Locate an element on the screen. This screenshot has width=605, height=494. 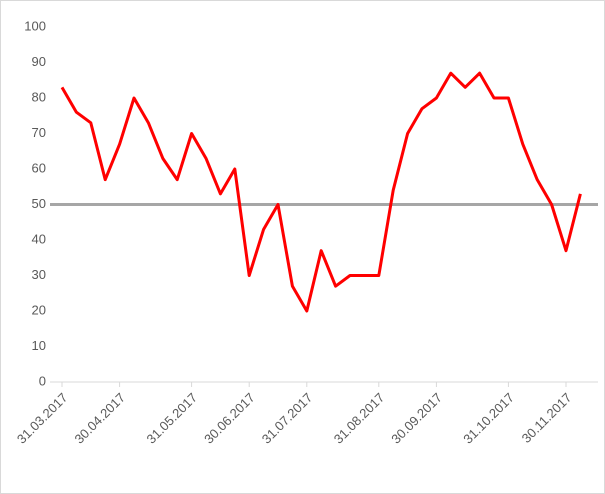
y-tick-label: 80 is located at coordinates (39, 96).